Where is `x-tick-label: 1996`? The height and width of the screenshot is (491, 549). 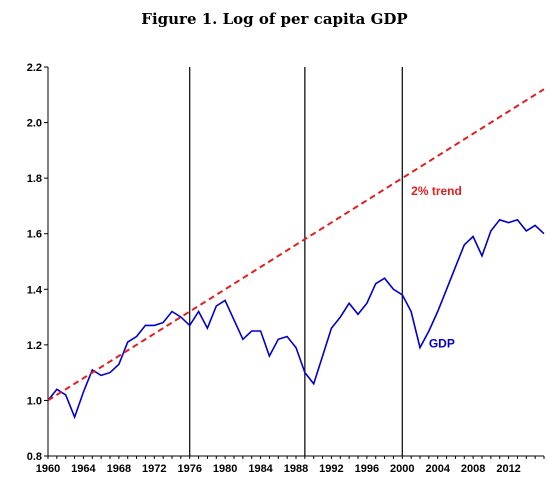
x-tick-label: 1996 is located at coordinates (367, 469).